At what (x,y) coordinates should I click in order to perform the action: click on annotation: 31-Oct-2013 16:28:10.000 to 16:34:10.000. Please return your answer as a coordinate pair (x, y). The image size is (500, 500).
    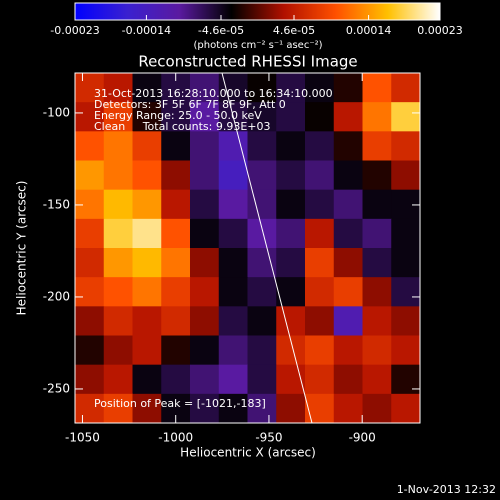
    Looking at the image, I should click on (213, 93).